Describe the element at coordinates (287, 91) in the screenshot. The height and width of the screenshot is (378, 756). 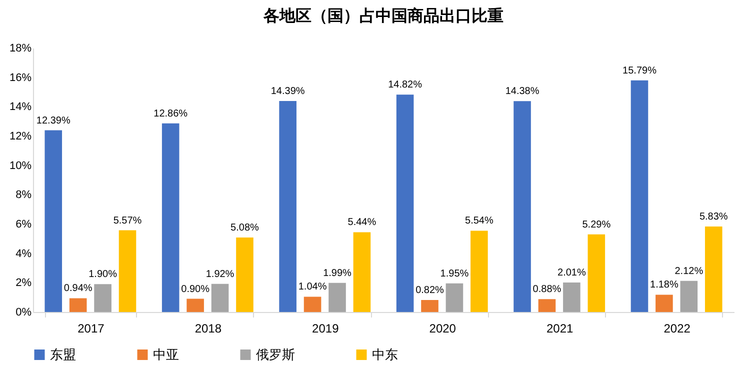
I see `data-label: 14.39%` at that location.